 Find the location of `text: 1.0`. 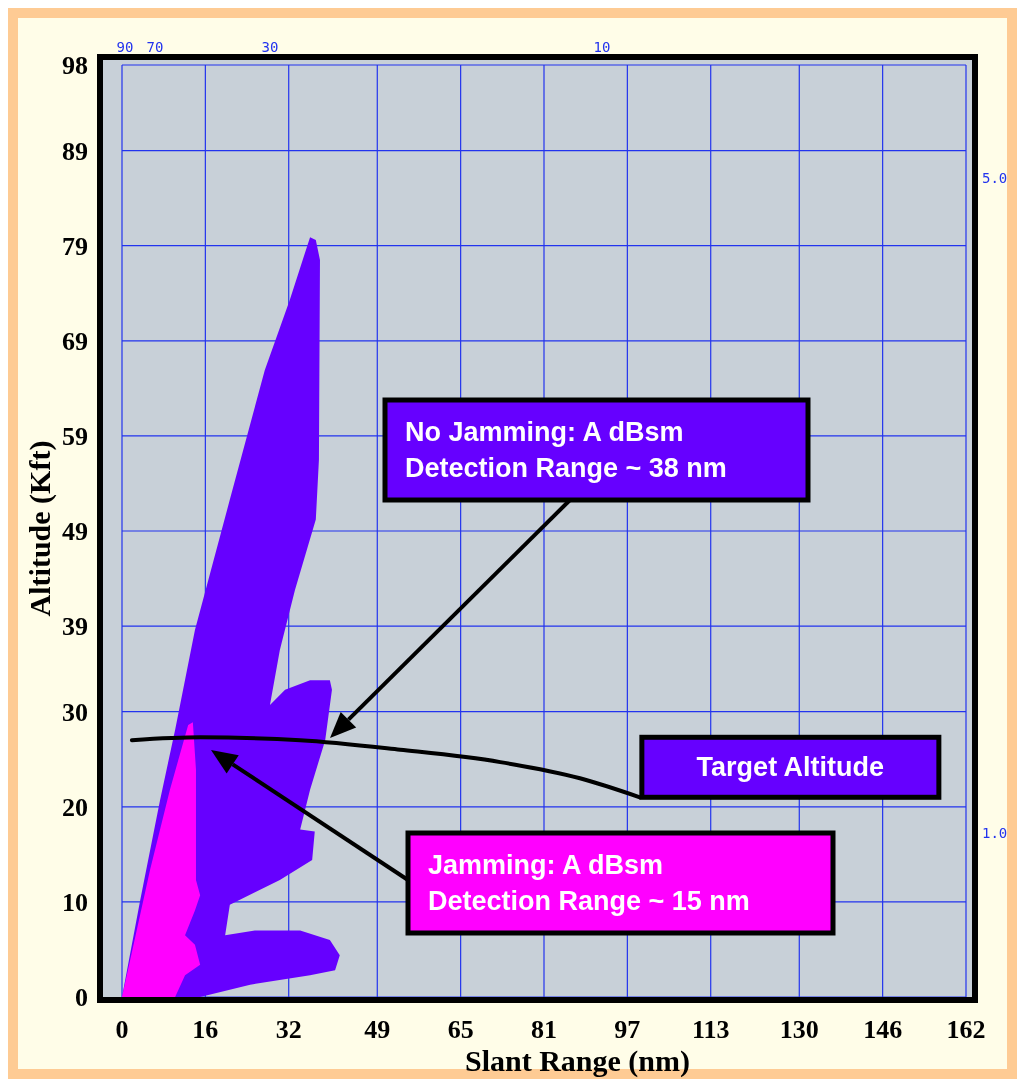

text: 1.0 is located at coordinates (995, 833).